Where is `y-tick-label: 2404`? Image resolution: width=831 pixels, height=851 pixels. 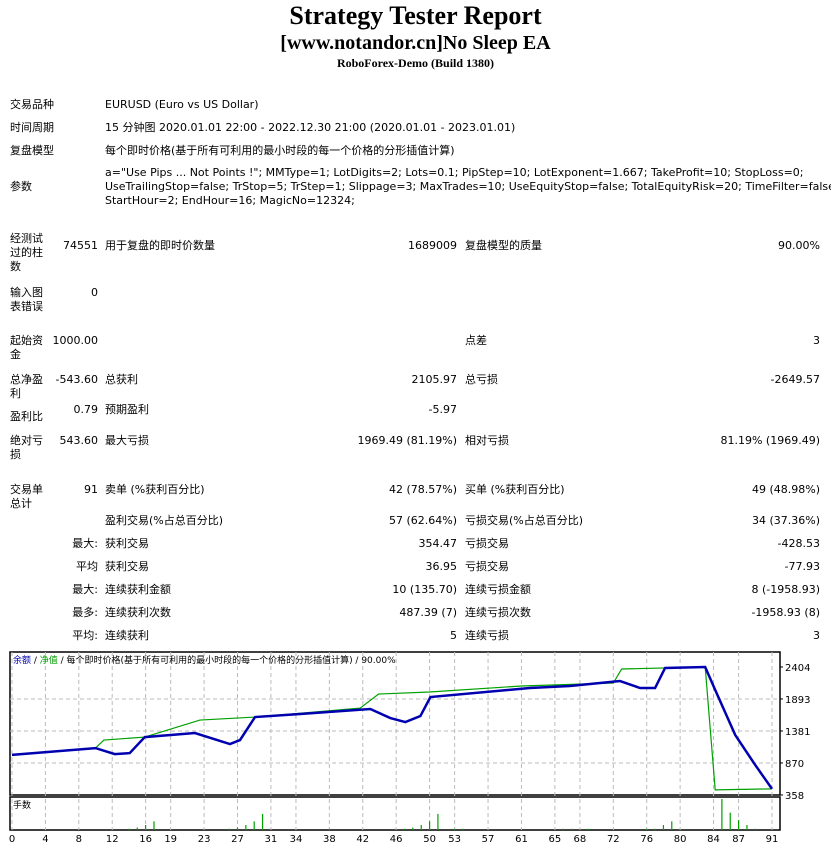
y-tick-label: 2404 is located at coordinates (797, 668).